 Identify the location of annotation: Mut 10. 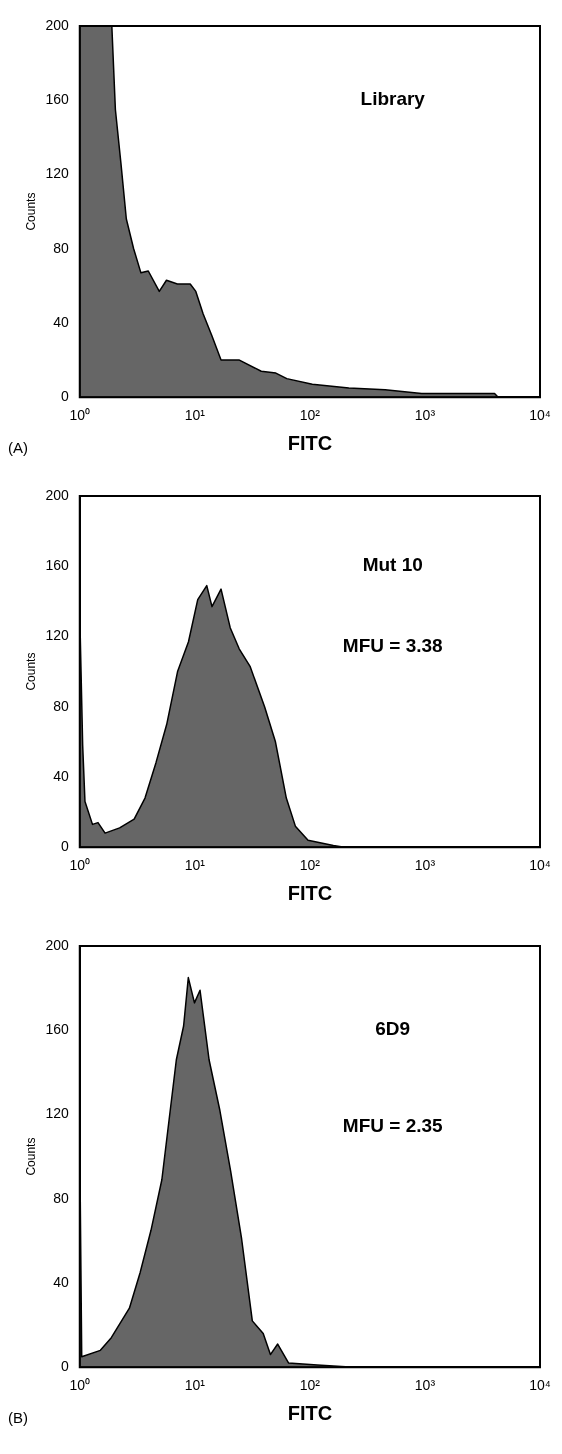
(392, 565).